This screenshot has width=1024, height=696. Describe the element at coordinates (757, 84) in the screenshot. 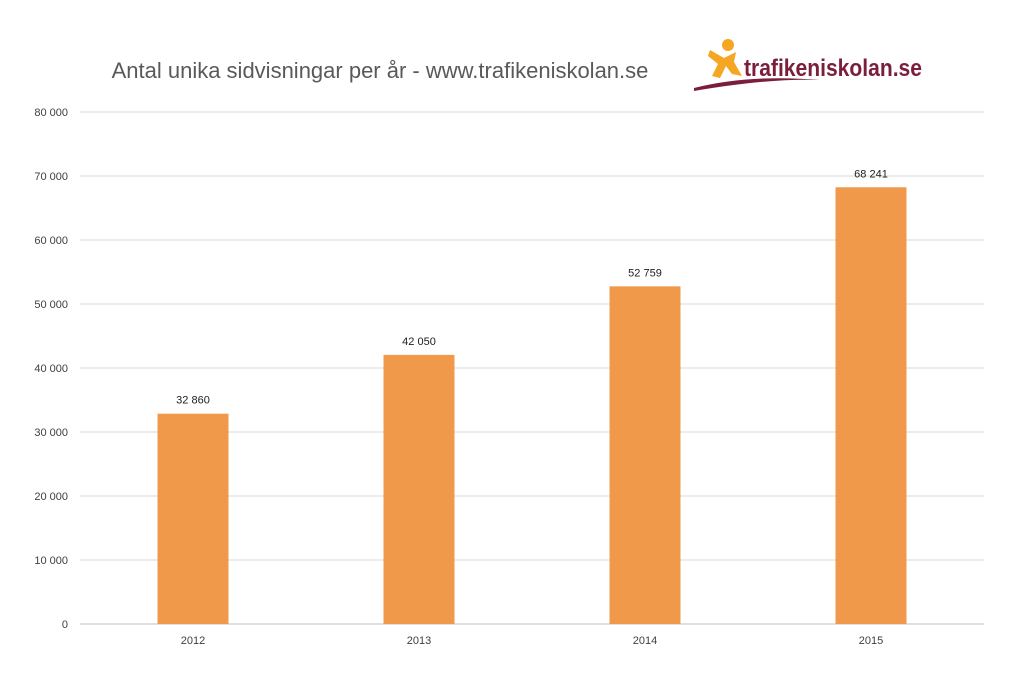

I see `logo-swoosh-icon` at that location.